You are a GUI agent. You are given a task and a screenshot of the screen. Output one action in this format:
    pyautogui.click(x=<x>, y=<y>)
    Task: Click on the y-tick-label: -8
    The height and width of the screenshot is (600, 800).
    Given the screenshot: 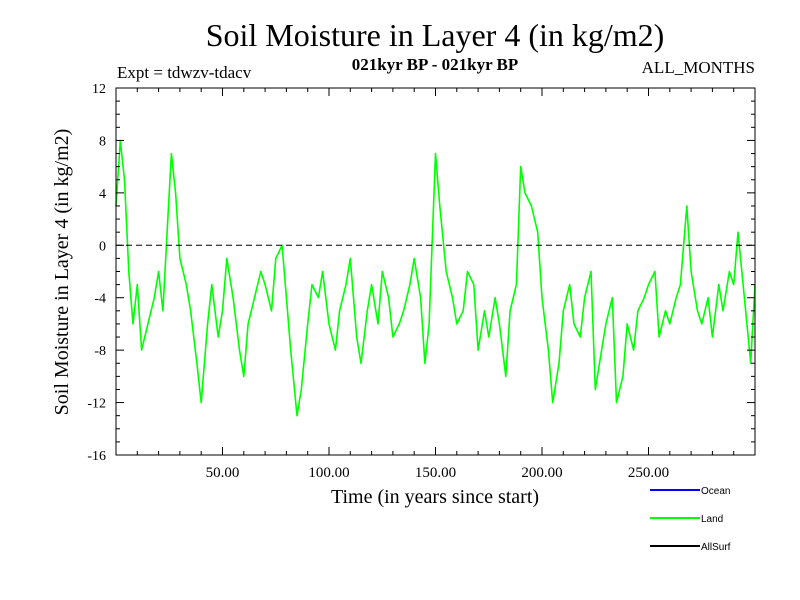 What is the action you would take?
    pyautogui.click(x=100, y=351)
    